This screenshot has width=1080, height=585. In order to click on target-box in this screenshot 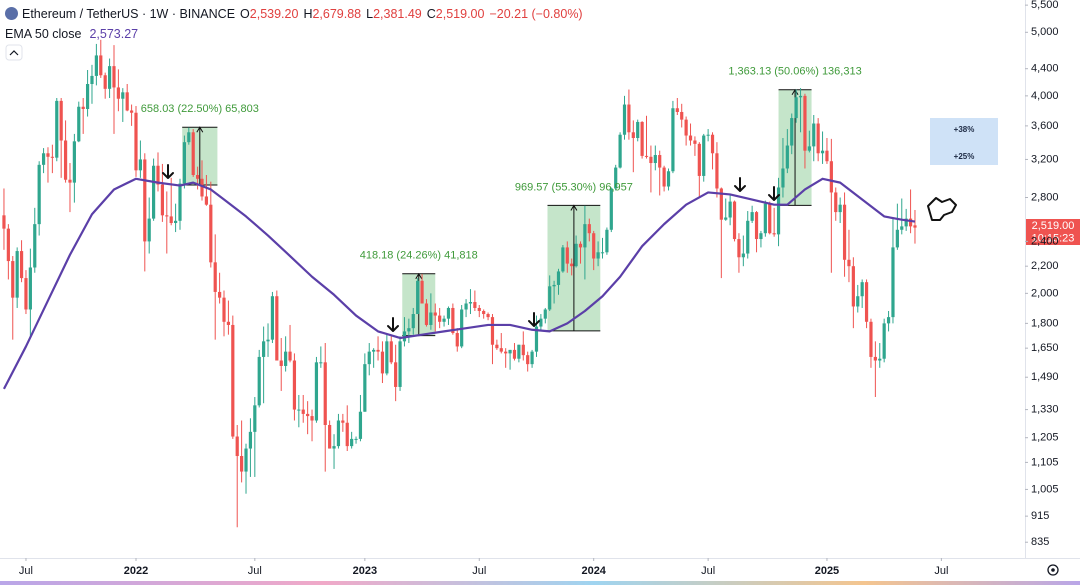, I will do `click(964, 141)`.